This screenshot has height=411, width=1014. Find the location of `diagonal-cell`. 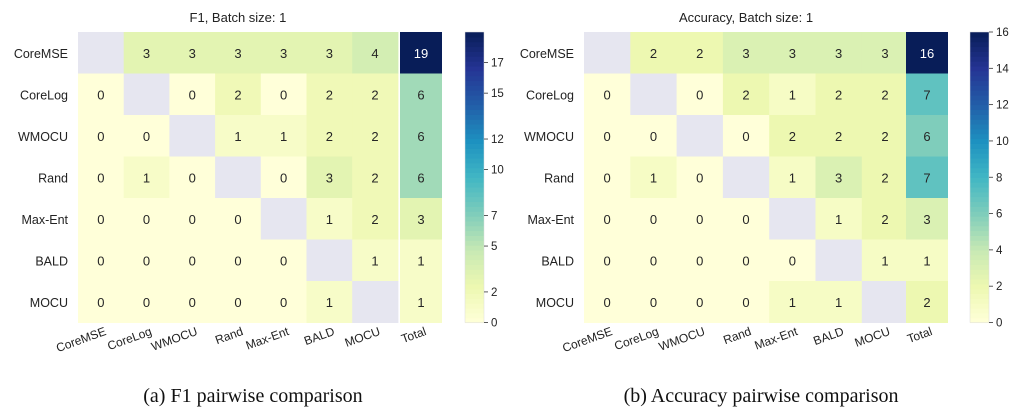

diagonal-cell is located at coordinates (839, 260).